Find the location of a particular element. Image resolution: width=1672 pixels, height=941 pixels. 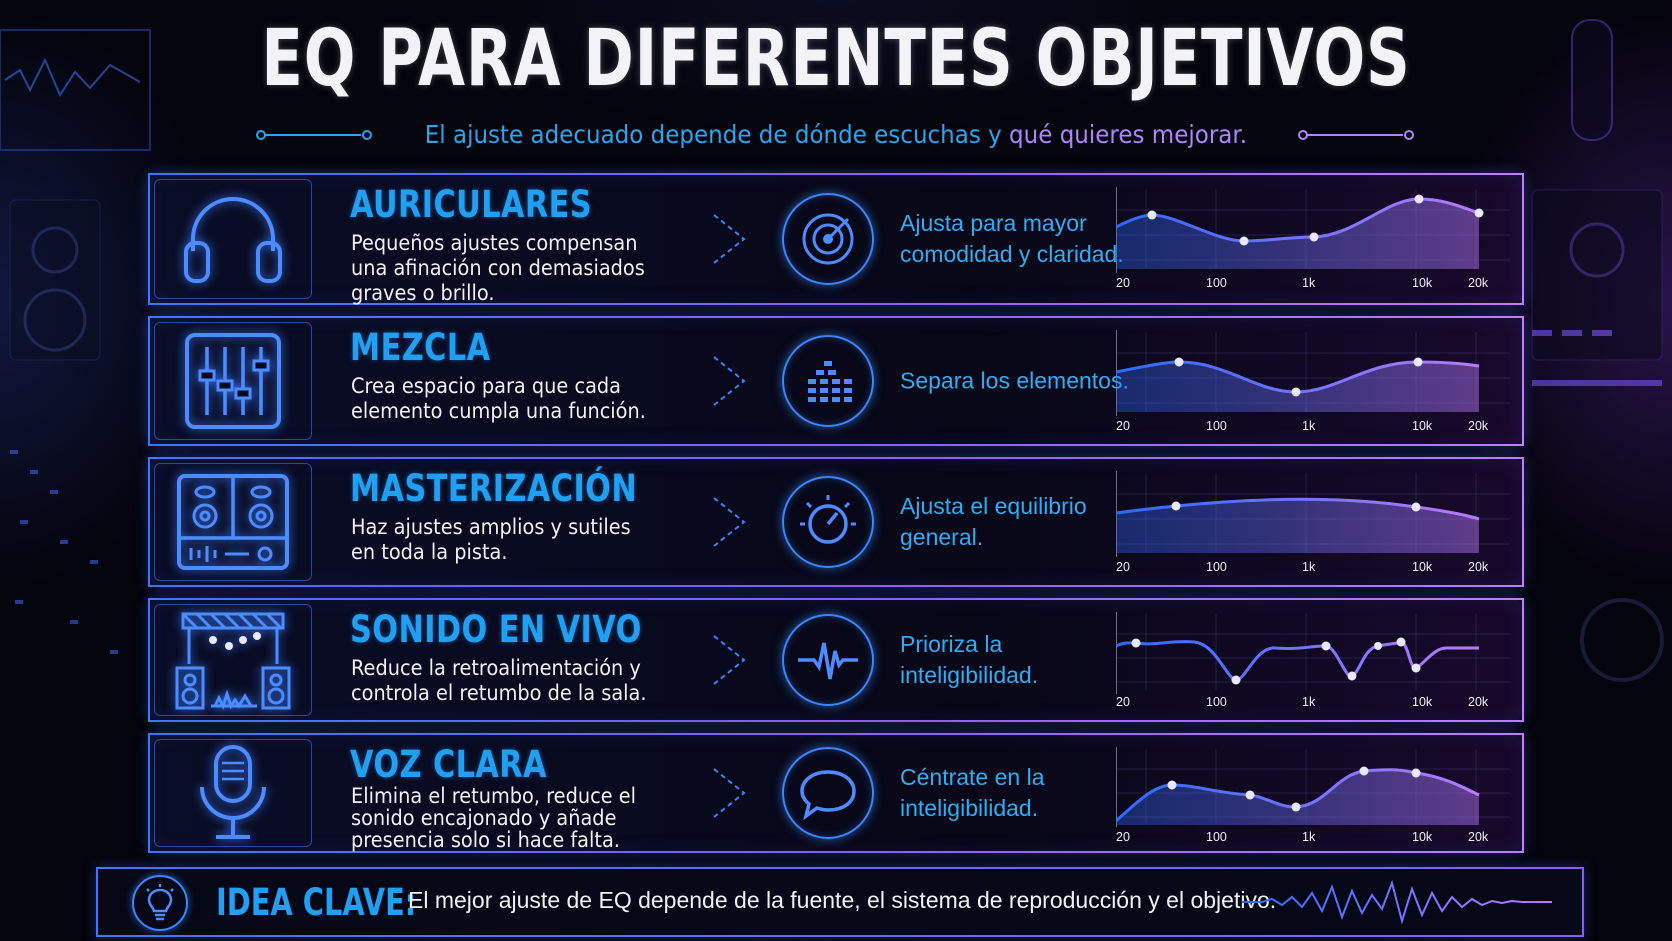

studio-left-decoration is located at coordinates (75, 341).